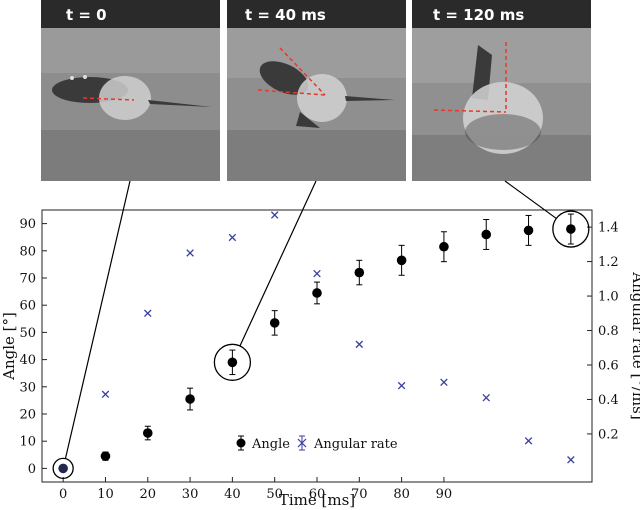  Describe the element at coordinates (444, 494) in the screenshot. I see `x-tick-label: 90` at that location.